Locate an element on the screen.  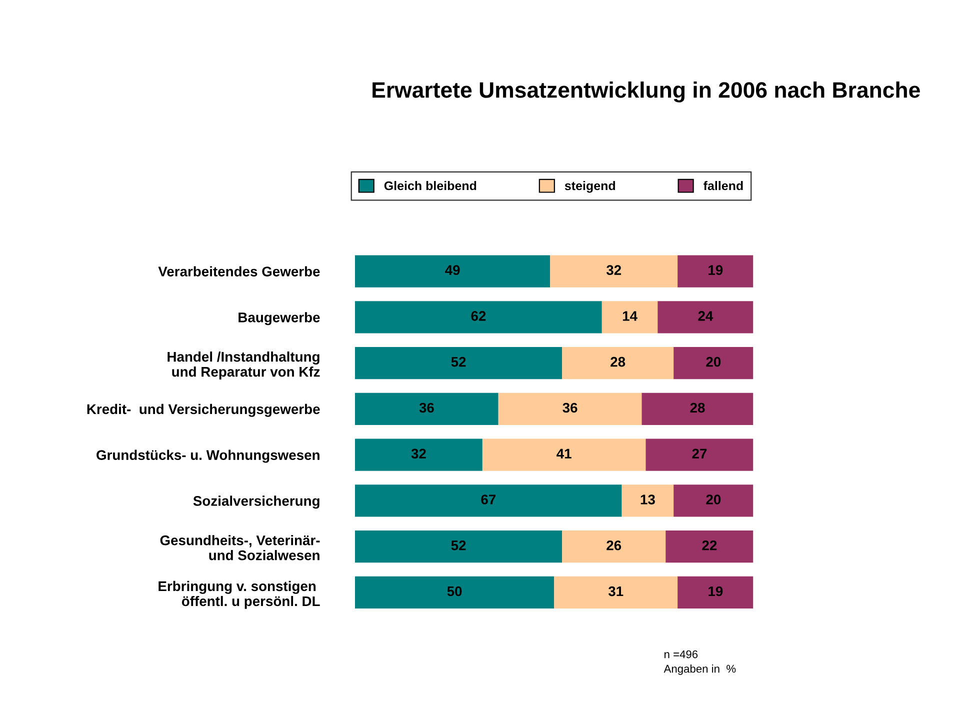
y-tick-label: Erbringung v. sonstigen öffentl. u persönl. DL is located at coordinates (239, 594).